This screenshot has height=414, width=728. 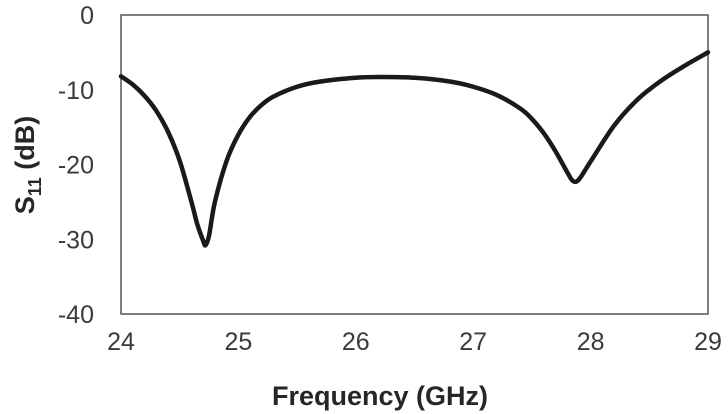 I want to click on x-tick-label: 26, so click(x=356, y=342).